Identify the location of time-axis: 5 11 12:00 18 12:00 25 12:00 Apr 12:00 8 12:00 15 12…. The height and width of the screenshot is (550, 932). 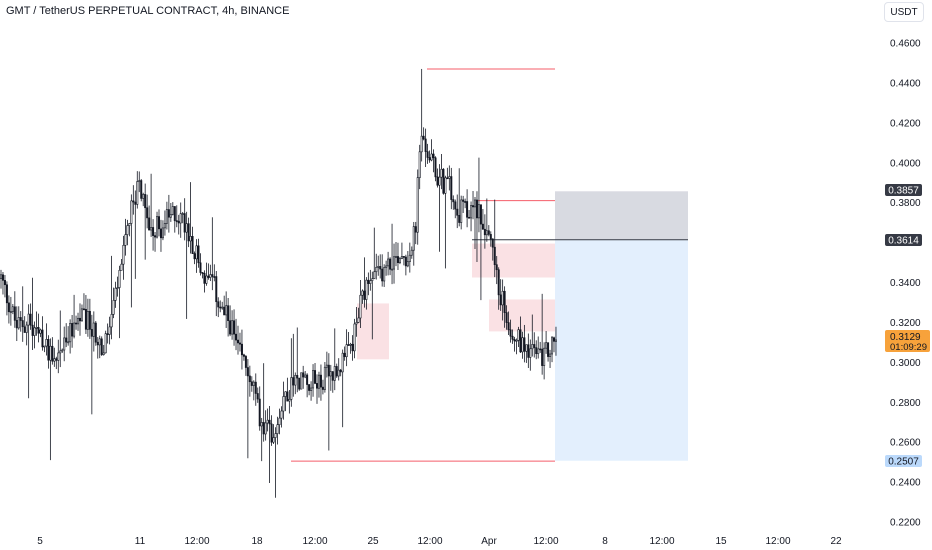
(439, 541).